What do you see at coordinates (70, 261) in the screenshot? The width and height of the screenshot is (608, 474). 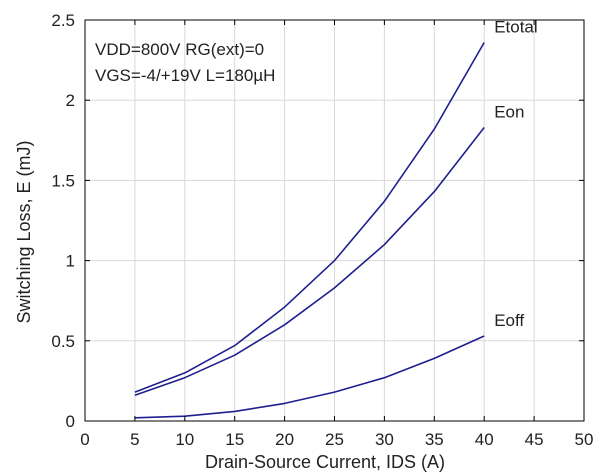 I see `y-tick-label: 1` at bounding box center [70, 261].